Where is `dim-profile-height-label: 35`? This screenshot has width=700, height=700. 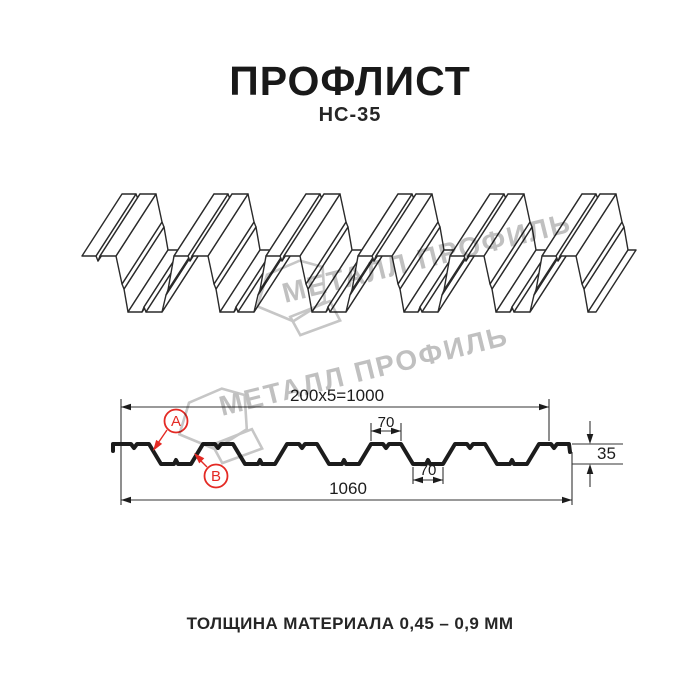
dim-profile-height-label: 35 is located at coordinates (606, 453).